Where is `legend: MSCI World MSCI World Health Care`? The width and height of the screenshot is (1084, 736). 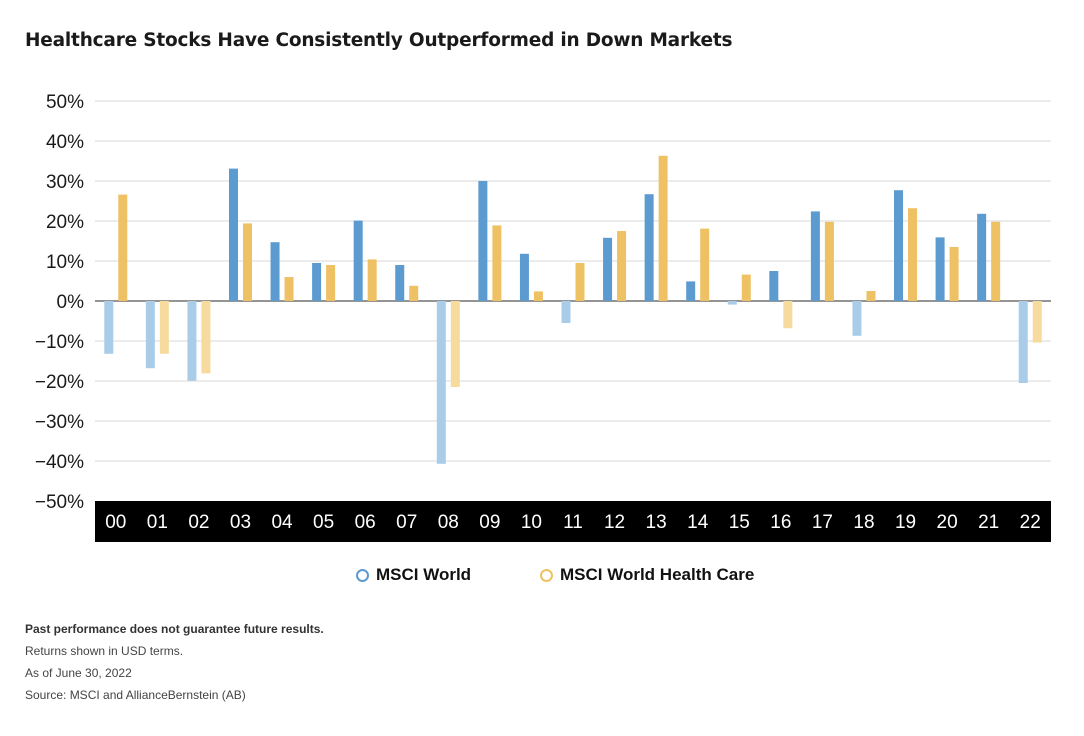 legend: MSCI World MSCI World Health Care is located at coordinates (542, 577).